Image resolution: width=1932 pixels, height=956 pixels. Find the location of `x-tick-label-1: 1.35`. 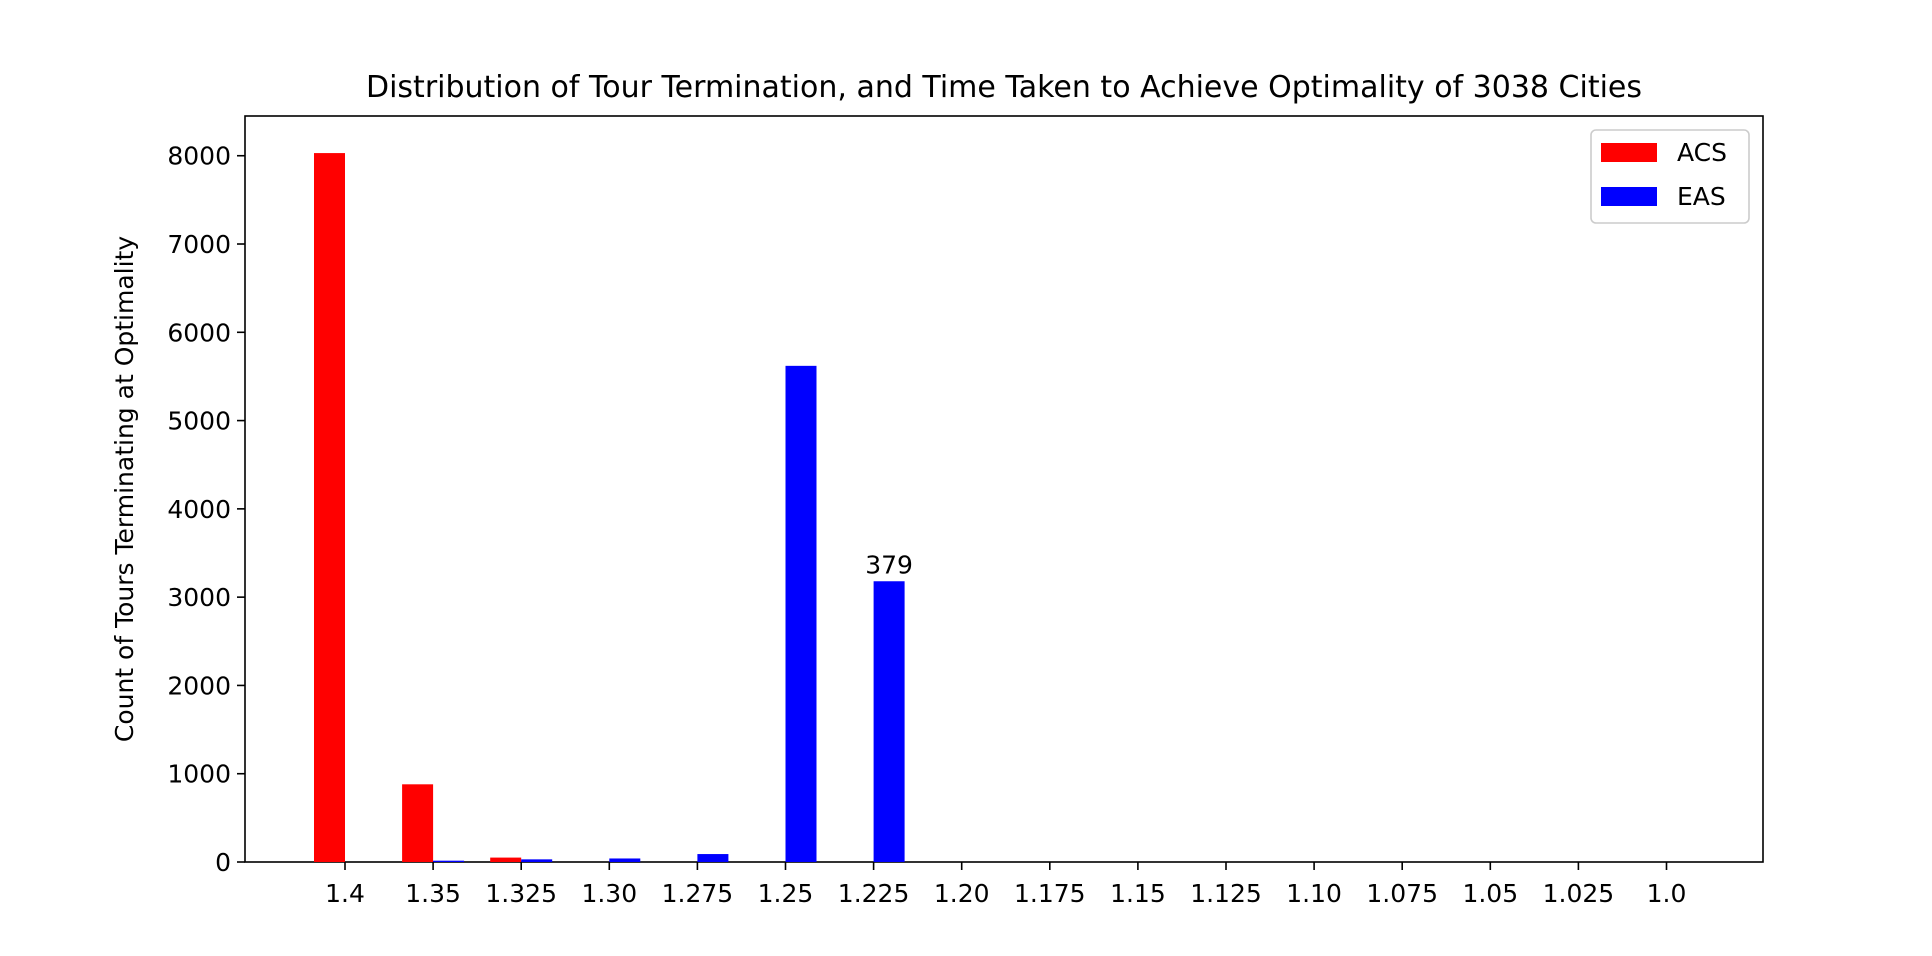

x-tick-label-1: 1.35 is located at coordinates (433, 893).